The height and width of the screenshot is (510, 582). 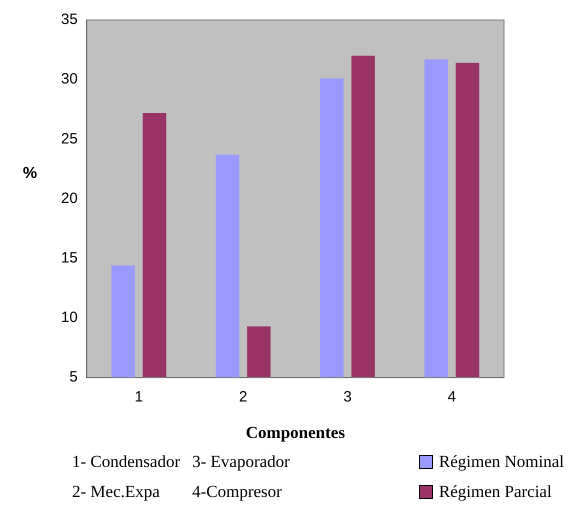 I want to click on text: 4-Compresor, so click(x=237, y=492).